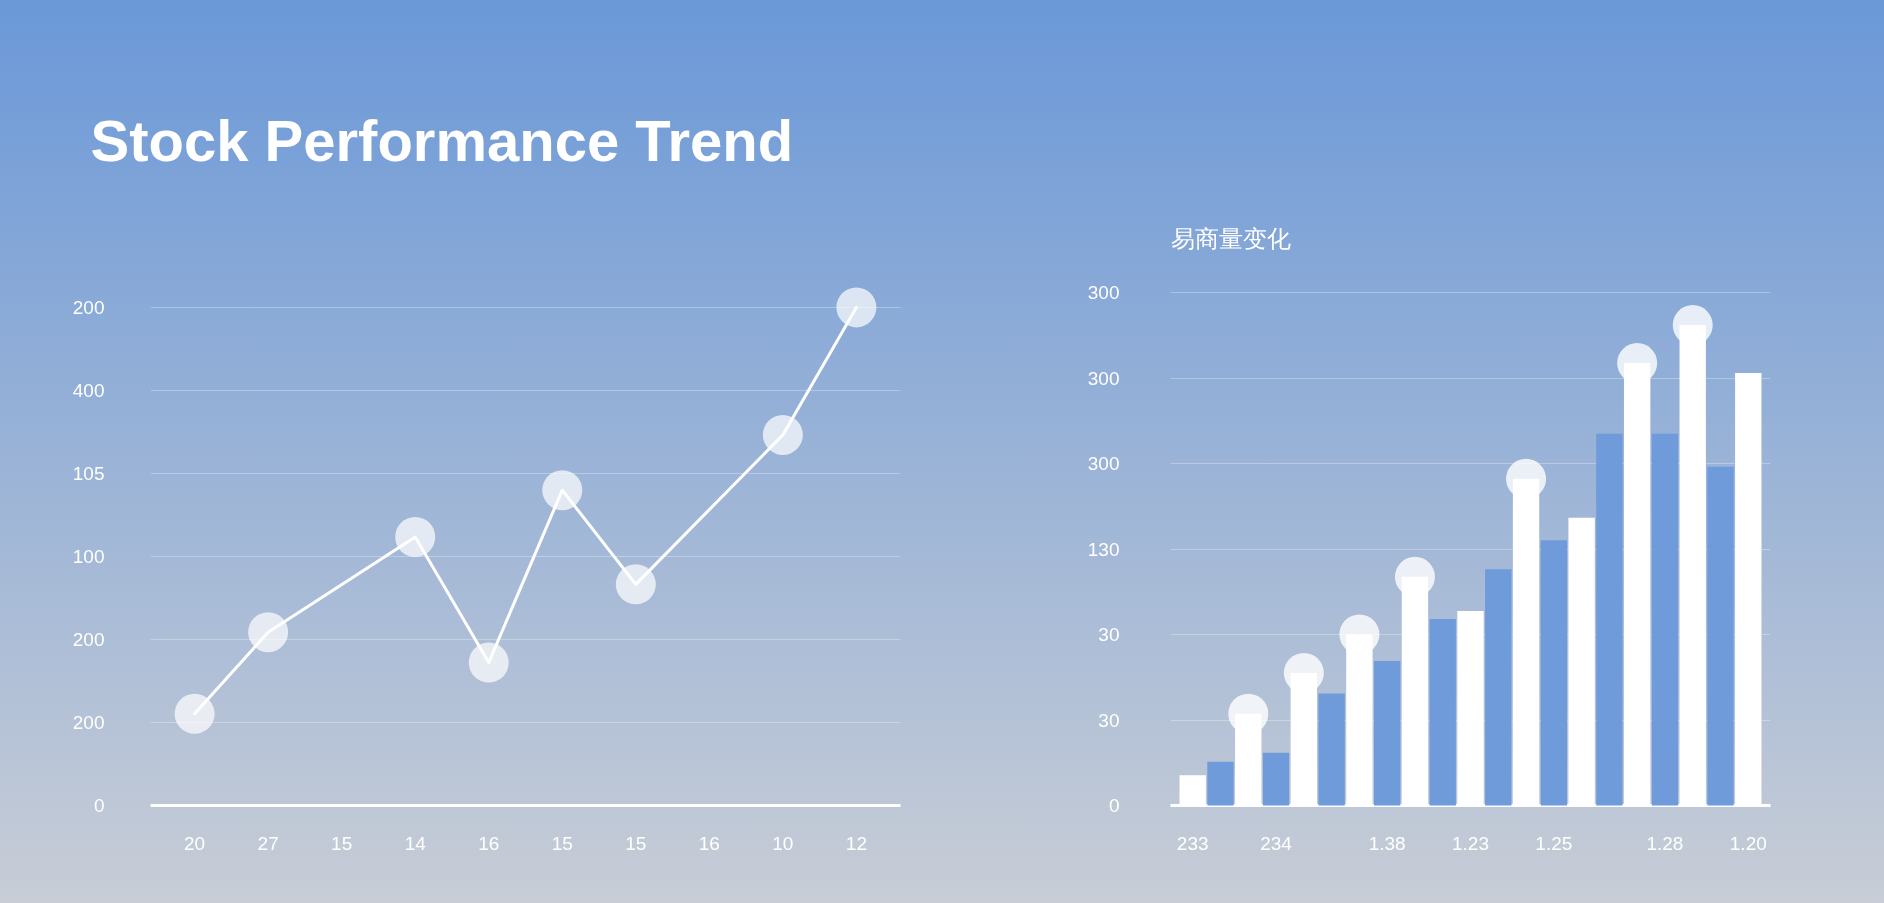 Image resolution: width=1884 pixels, height=903 pixels. What do you see at coordinates (1748, 843) in the screenshot?
I see `x-tick-label: 1.20` at bounding box center [1748, 843].